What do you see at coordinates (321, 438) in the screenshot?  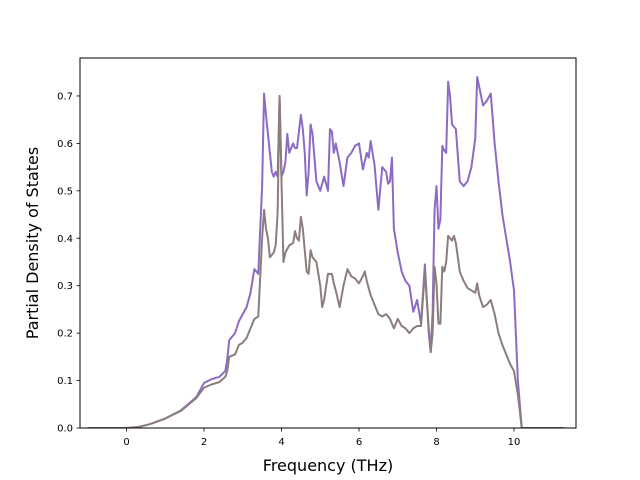 I see `x-axis-ticks: 0 2 4 6 8 10` at bounding box center [321, 438].